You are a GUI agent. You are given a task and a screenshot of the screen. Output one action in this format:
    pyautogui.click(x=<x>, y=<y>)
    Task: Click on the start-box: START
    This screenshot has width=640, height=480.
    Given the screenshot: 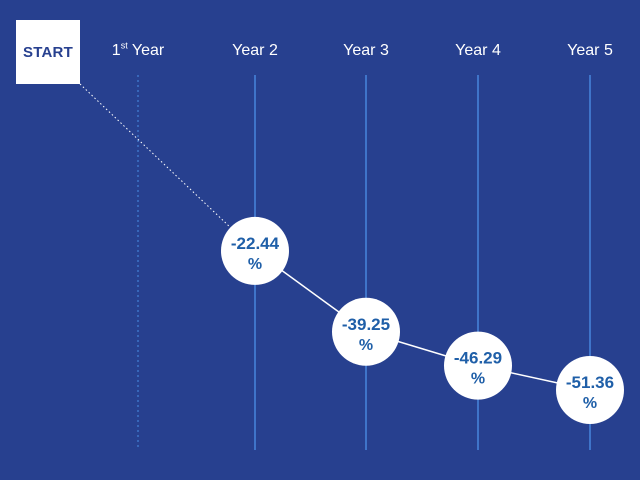 What is the action you would take?
    pyautogui.click(x=48, y=52)
    